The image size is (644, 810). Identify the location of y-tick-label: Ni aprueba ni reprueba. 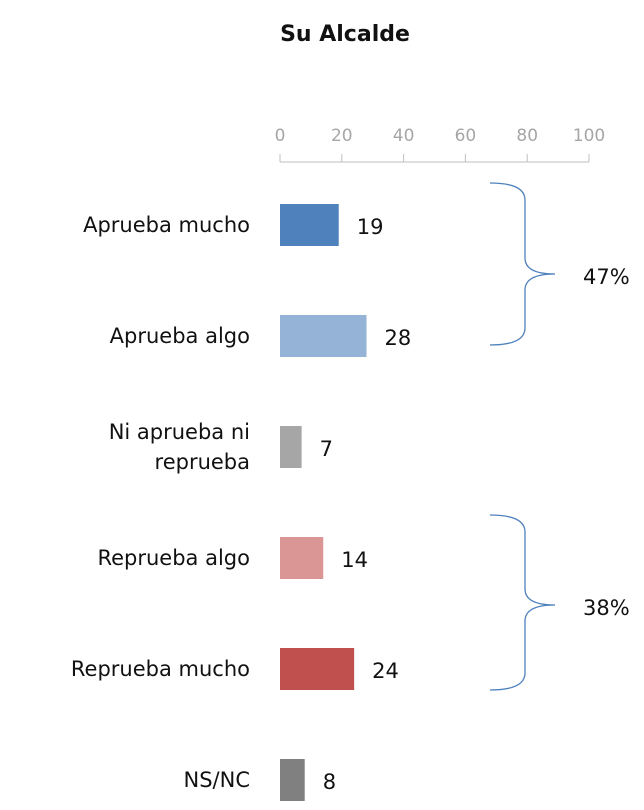
(179, 447).